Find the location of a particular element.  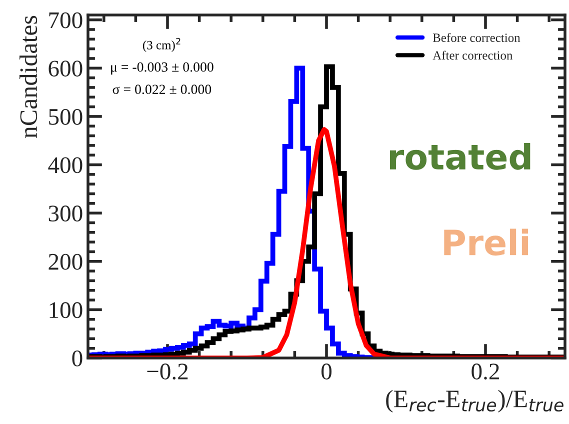

x-axis-title: (E$_{rec}$-E$_{true}$)/E$_{true}$ is located at coordinates (475, 401).